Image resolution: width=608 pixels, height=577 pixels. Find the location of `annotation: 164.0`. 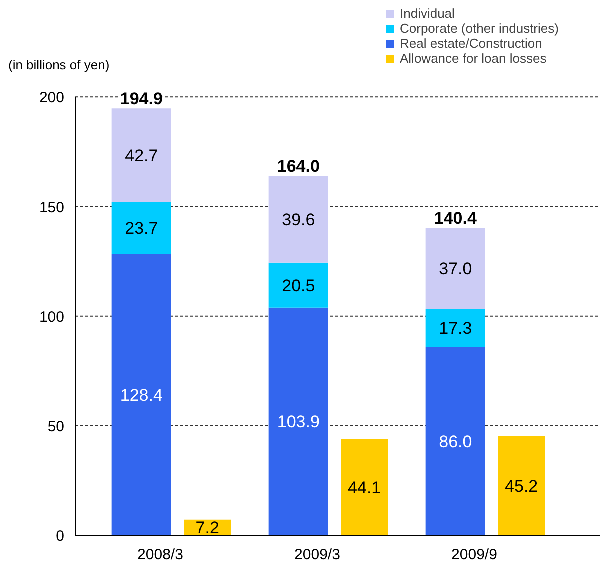

annotation: 164.0 is located at coordinates (298, 166).